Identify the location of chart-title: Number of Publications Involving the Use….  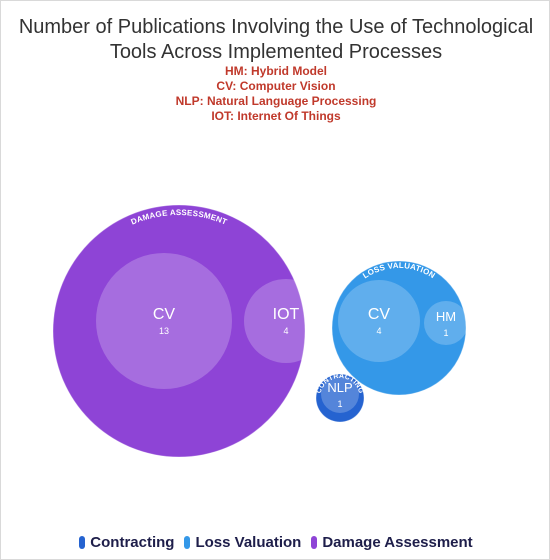
(275, 40).